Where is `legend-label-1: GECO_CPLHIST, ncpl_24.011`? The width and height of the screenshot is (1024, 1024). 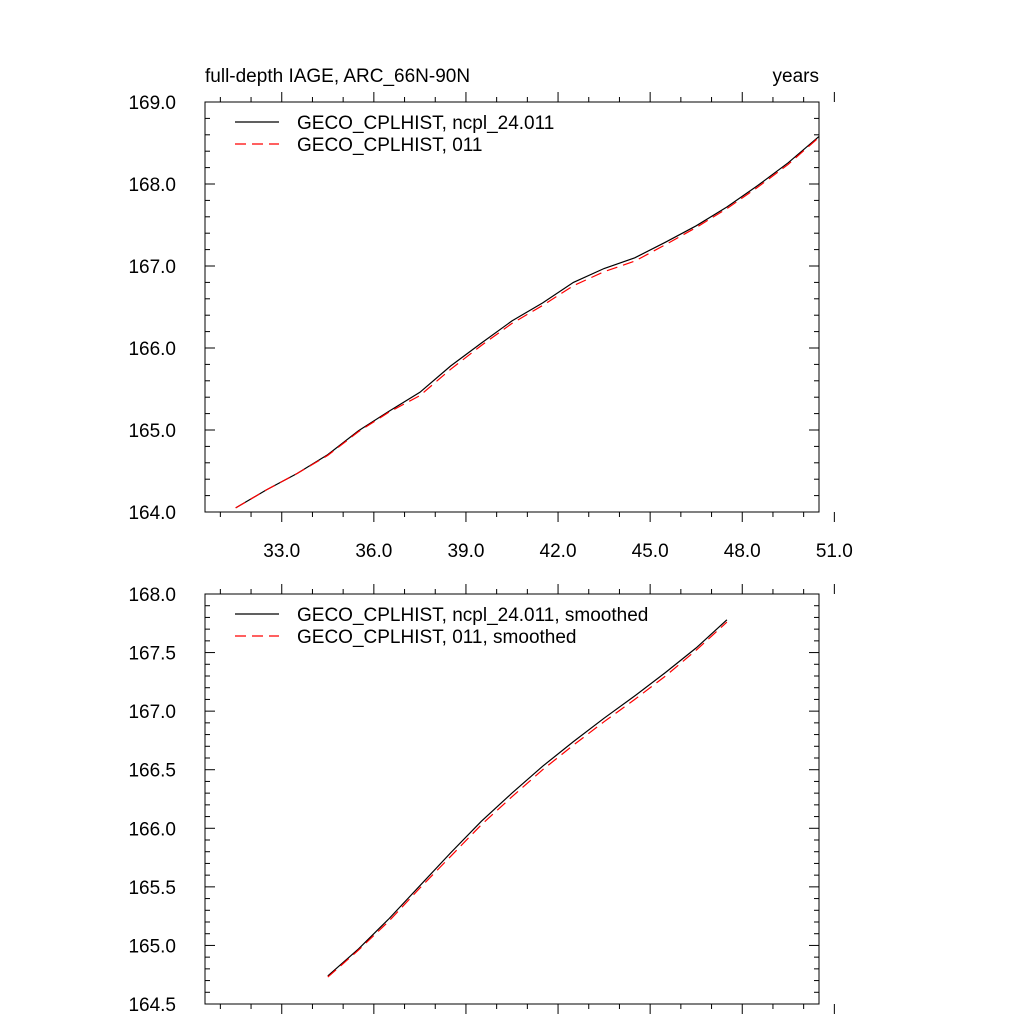
legend-label-1: GECO_CPLHIST, ncpl_24.011 is located at coordinates (425, 123).